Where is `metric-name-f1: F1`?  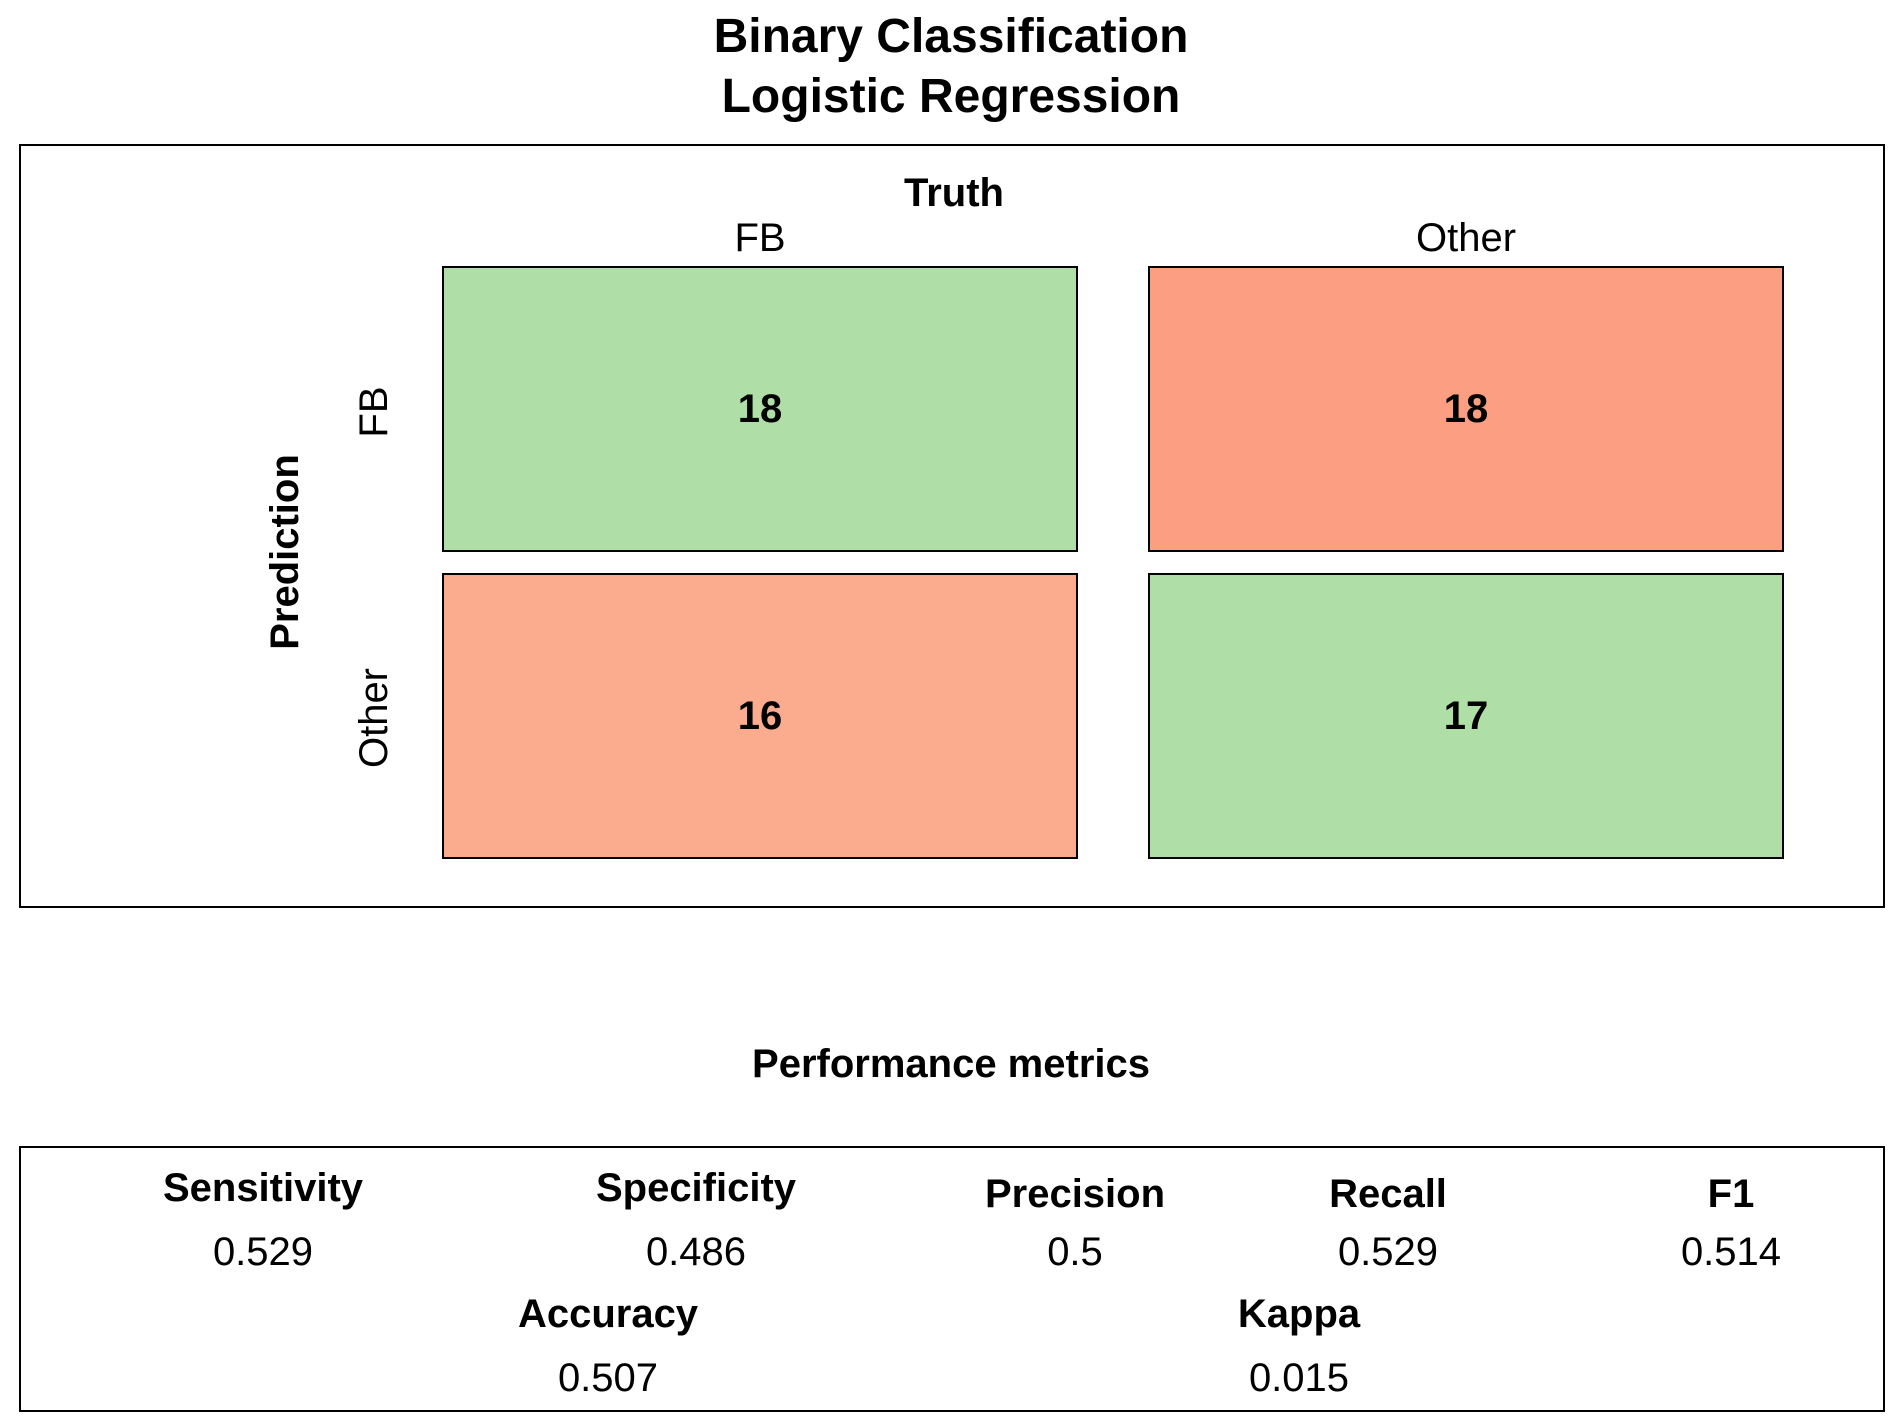 metric-name-f1: F1 is located at coordinates (1731, 1194).